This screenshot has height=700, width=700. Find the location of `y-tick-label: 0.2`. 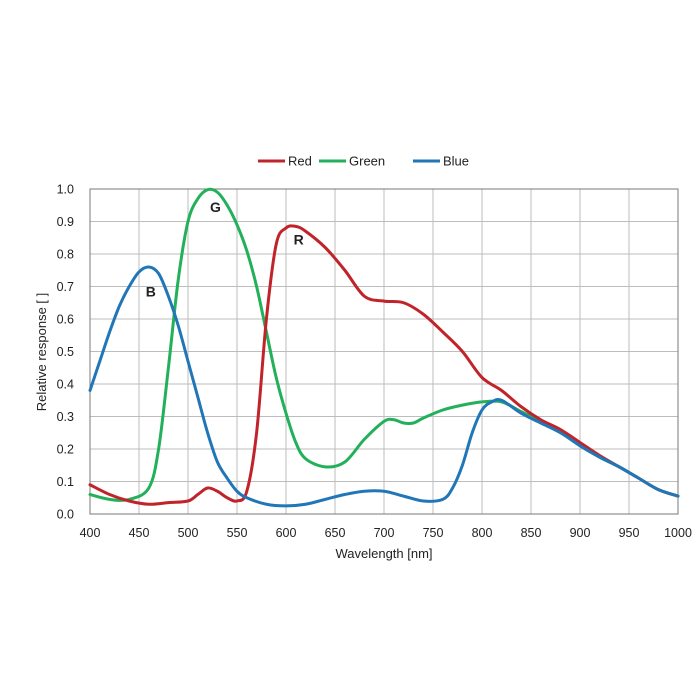

y-tick-label: 0.2 is located at coordinates (65, 450).